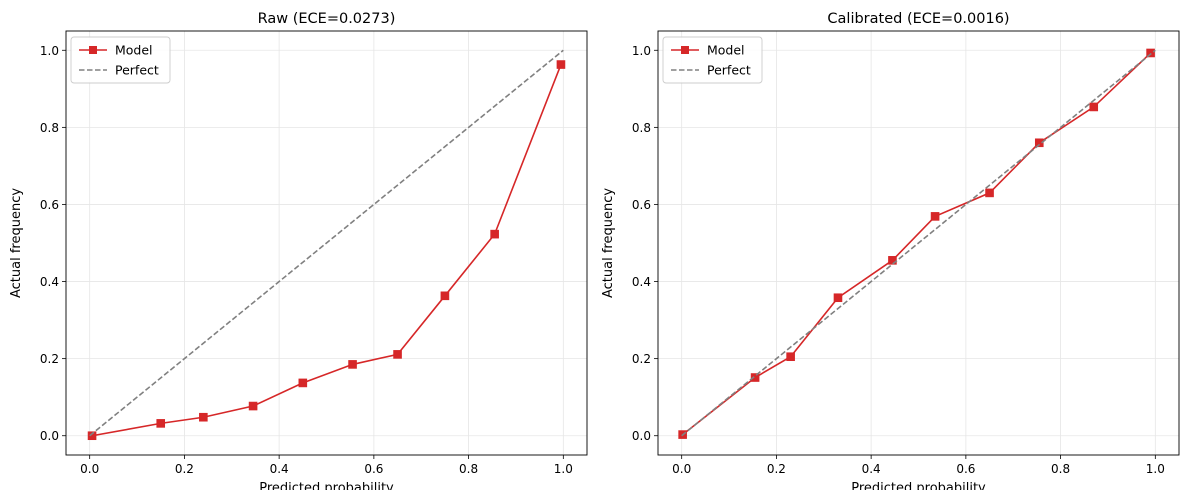 The image size is (1189, 490). I want to click on chart-title: Raw (ECE=0.0273), so click(327, 19).